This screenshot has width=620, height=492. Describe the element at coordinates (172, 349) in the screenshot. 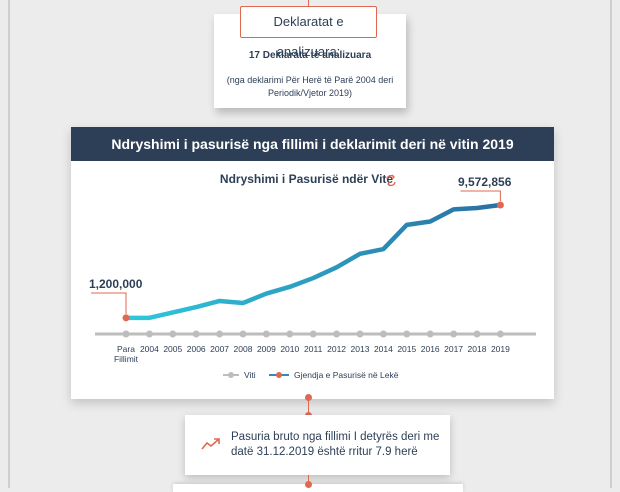

I see `x-tick-label: 2005` at that location.